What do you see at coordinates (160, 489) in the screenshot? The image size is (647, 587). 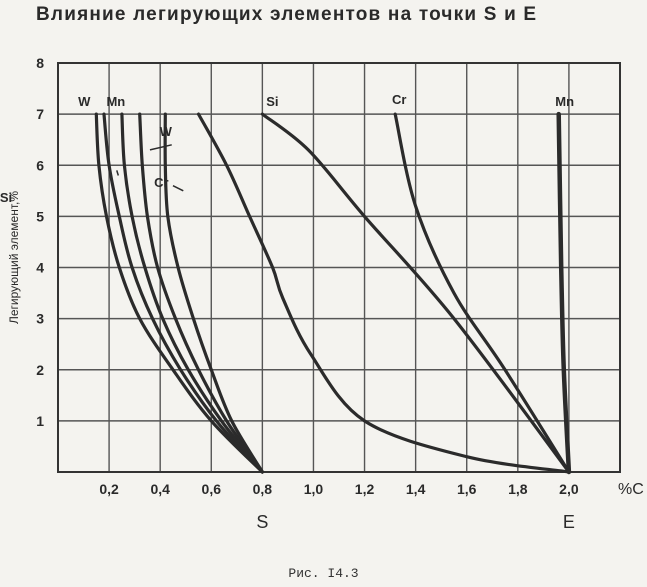 I see `x-tick-label: 0,4` at bounding box center [160, 489].